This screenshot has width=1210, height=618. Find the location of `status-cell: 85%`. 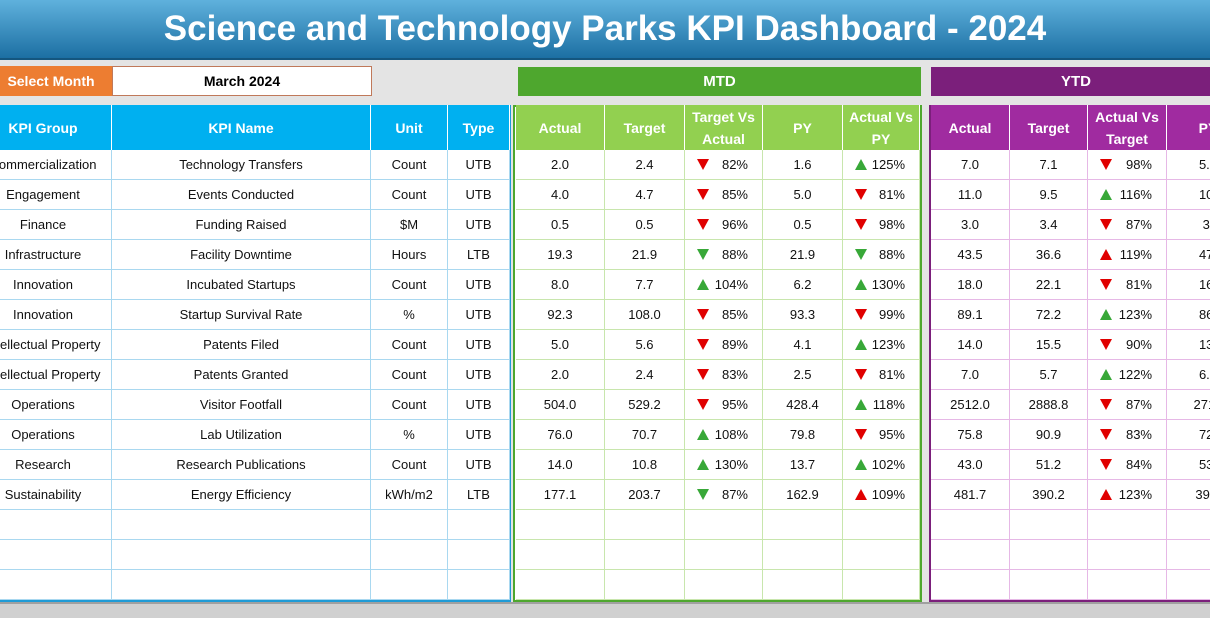

status-cell: 85% is located at coordinates (724, 315).